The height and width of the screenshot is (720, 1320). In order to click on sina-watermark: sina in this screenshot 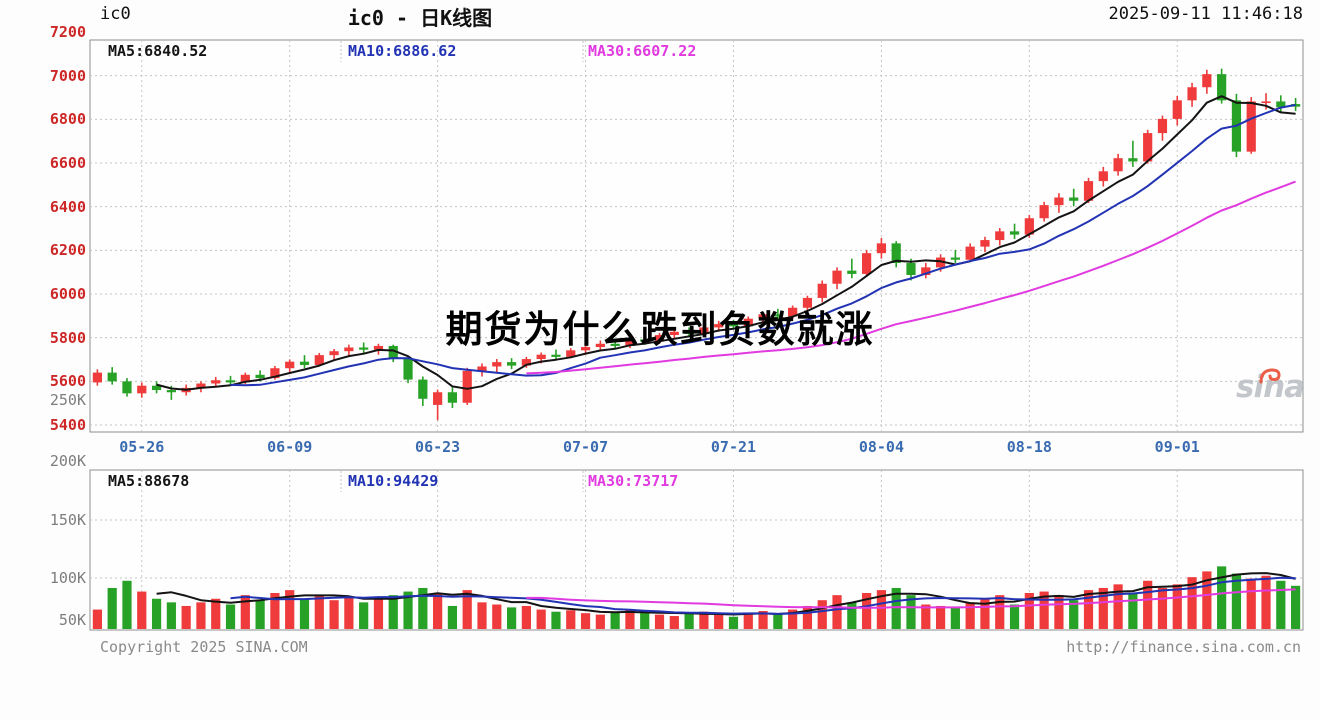, I will do `click(1270, 385)`.